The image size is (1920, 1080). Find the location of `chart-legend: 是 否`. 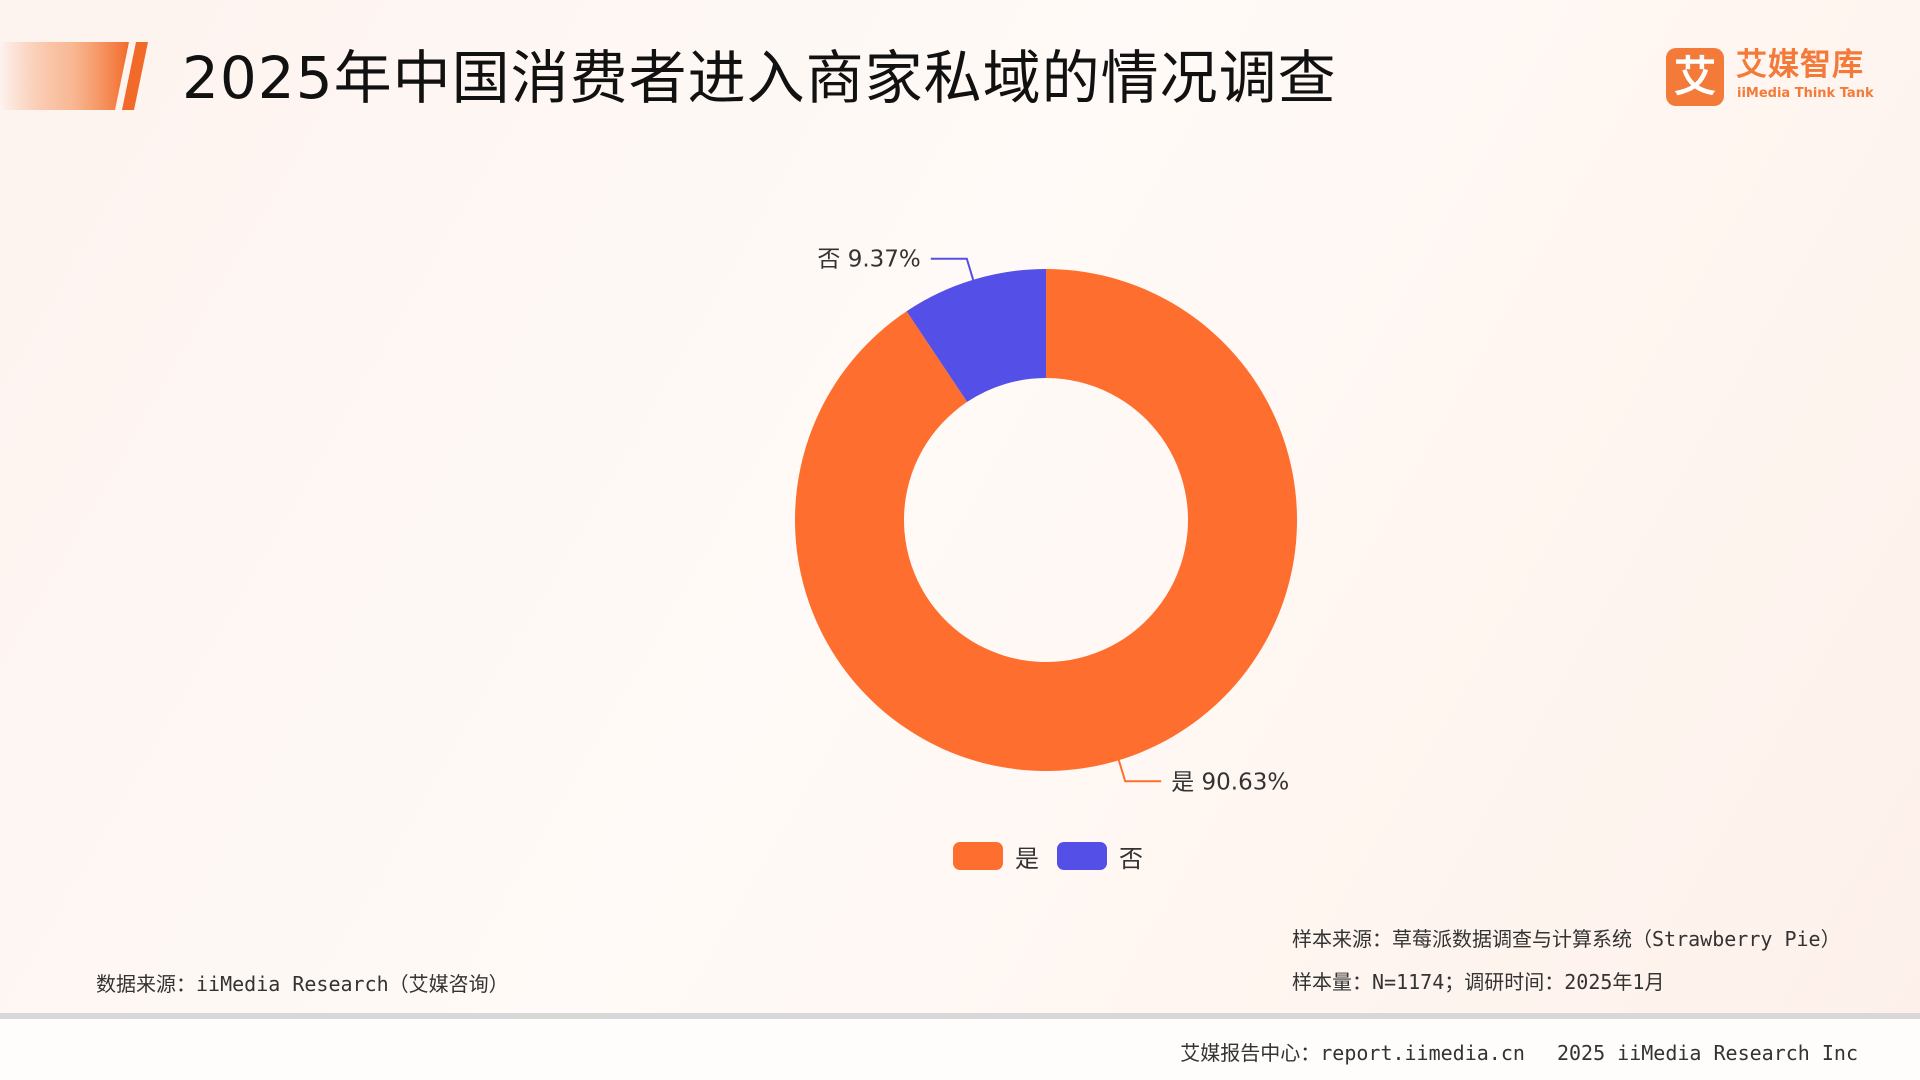

chart-legend: 是 否 is located at coordinates (1057, 856).